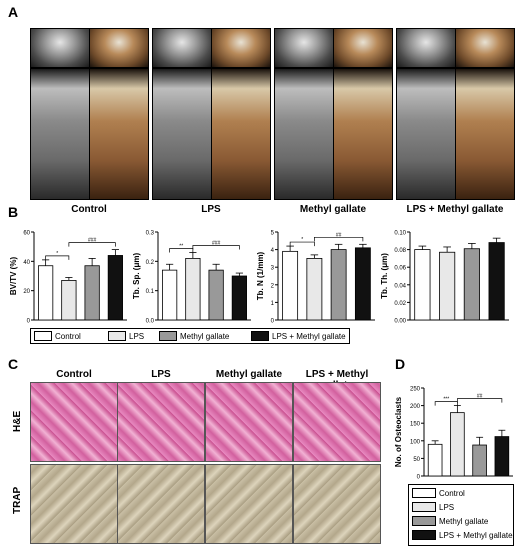  I want to click on significance-label: **, so click(181, 247).